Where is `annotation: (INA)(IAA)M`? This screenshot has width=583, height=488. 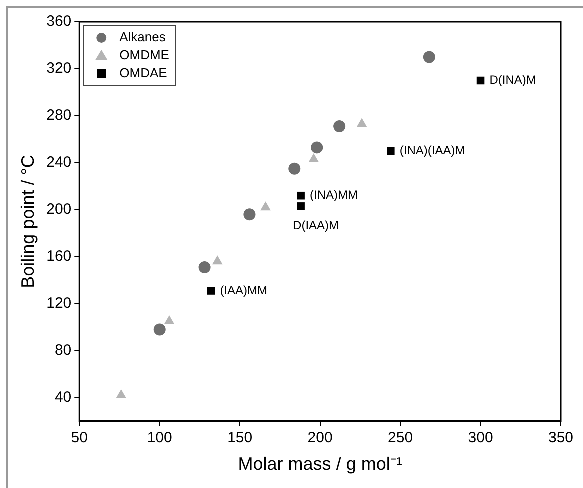 annotation: (INA)(IAA)M is located at coordinates (433, 151).